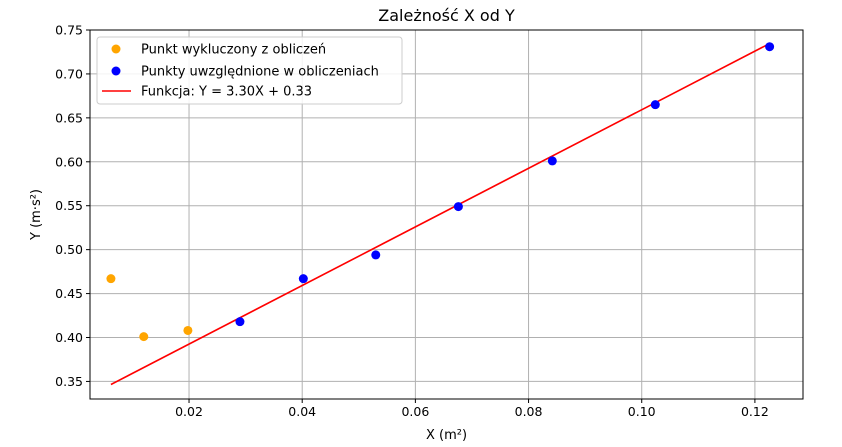 This screenshot has height=447, width=842. I want to click on x-tick-label: 0.02, so click(189, 411).